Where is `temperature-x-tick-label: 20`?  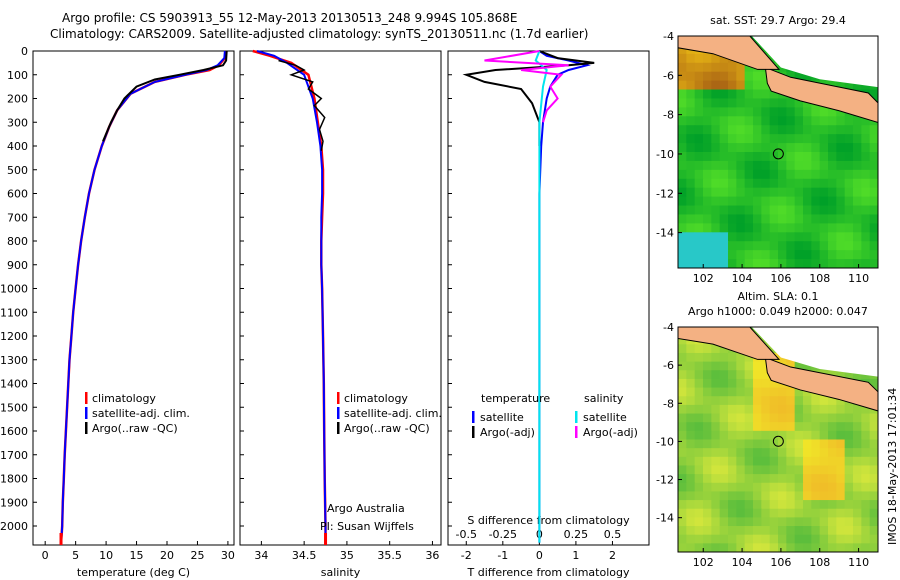 temperature-x-tick-label: 20 is located at coordinates (167, 555).